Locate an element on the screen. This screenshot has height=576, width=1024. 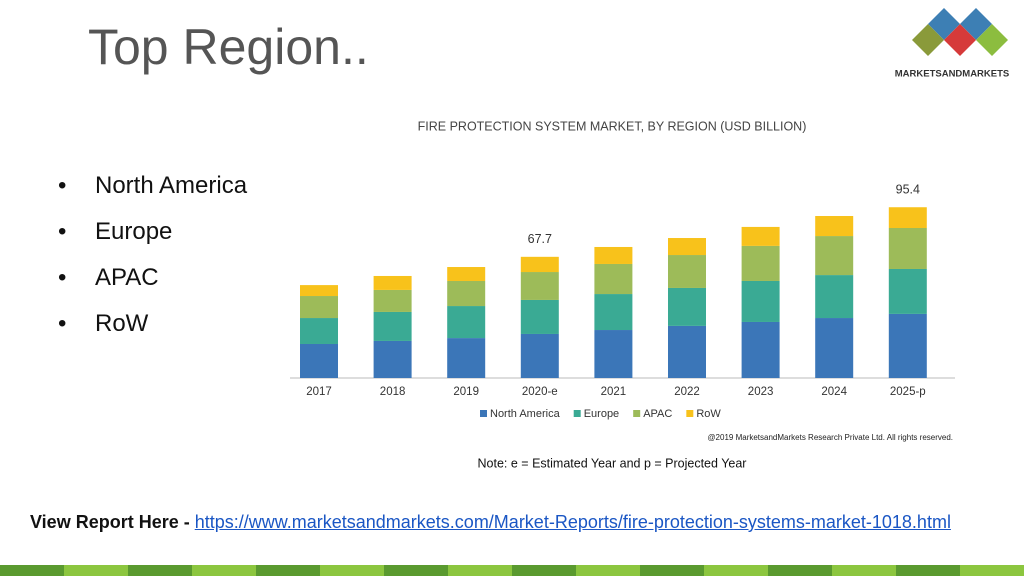
x-tick-label: 2019 is located at coordinates (466, 392).